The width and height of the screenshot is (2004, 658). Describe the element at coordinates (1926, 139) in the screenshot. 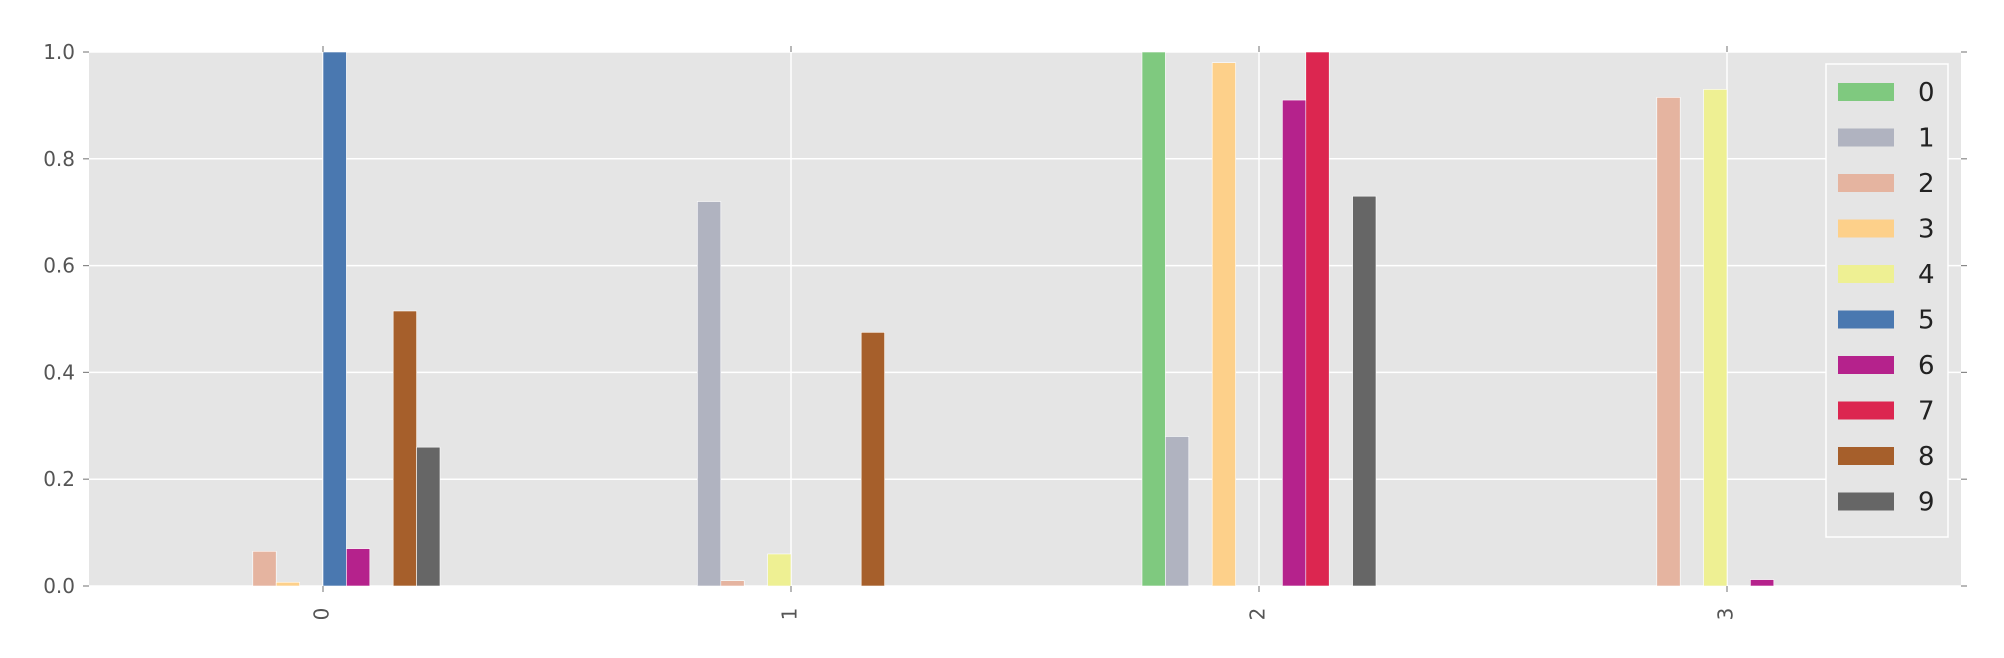

I see `legend-label-1: 1` at that location.